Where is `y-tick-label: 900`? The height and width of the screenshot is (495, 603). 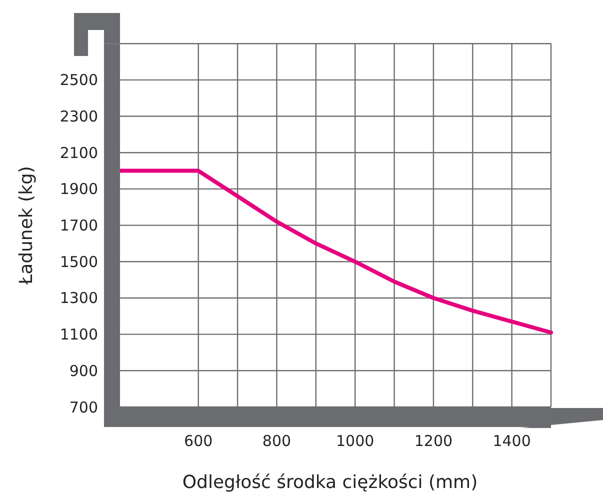 y-tick-label: 900 is located at coordinates (83, 371).